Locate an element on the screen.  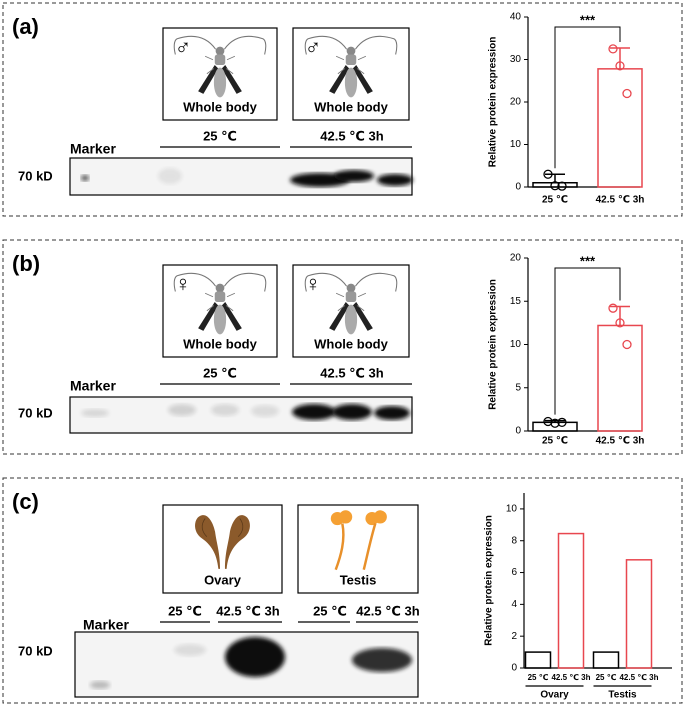
group-label: Ovary is located at coordinates (554, 695).